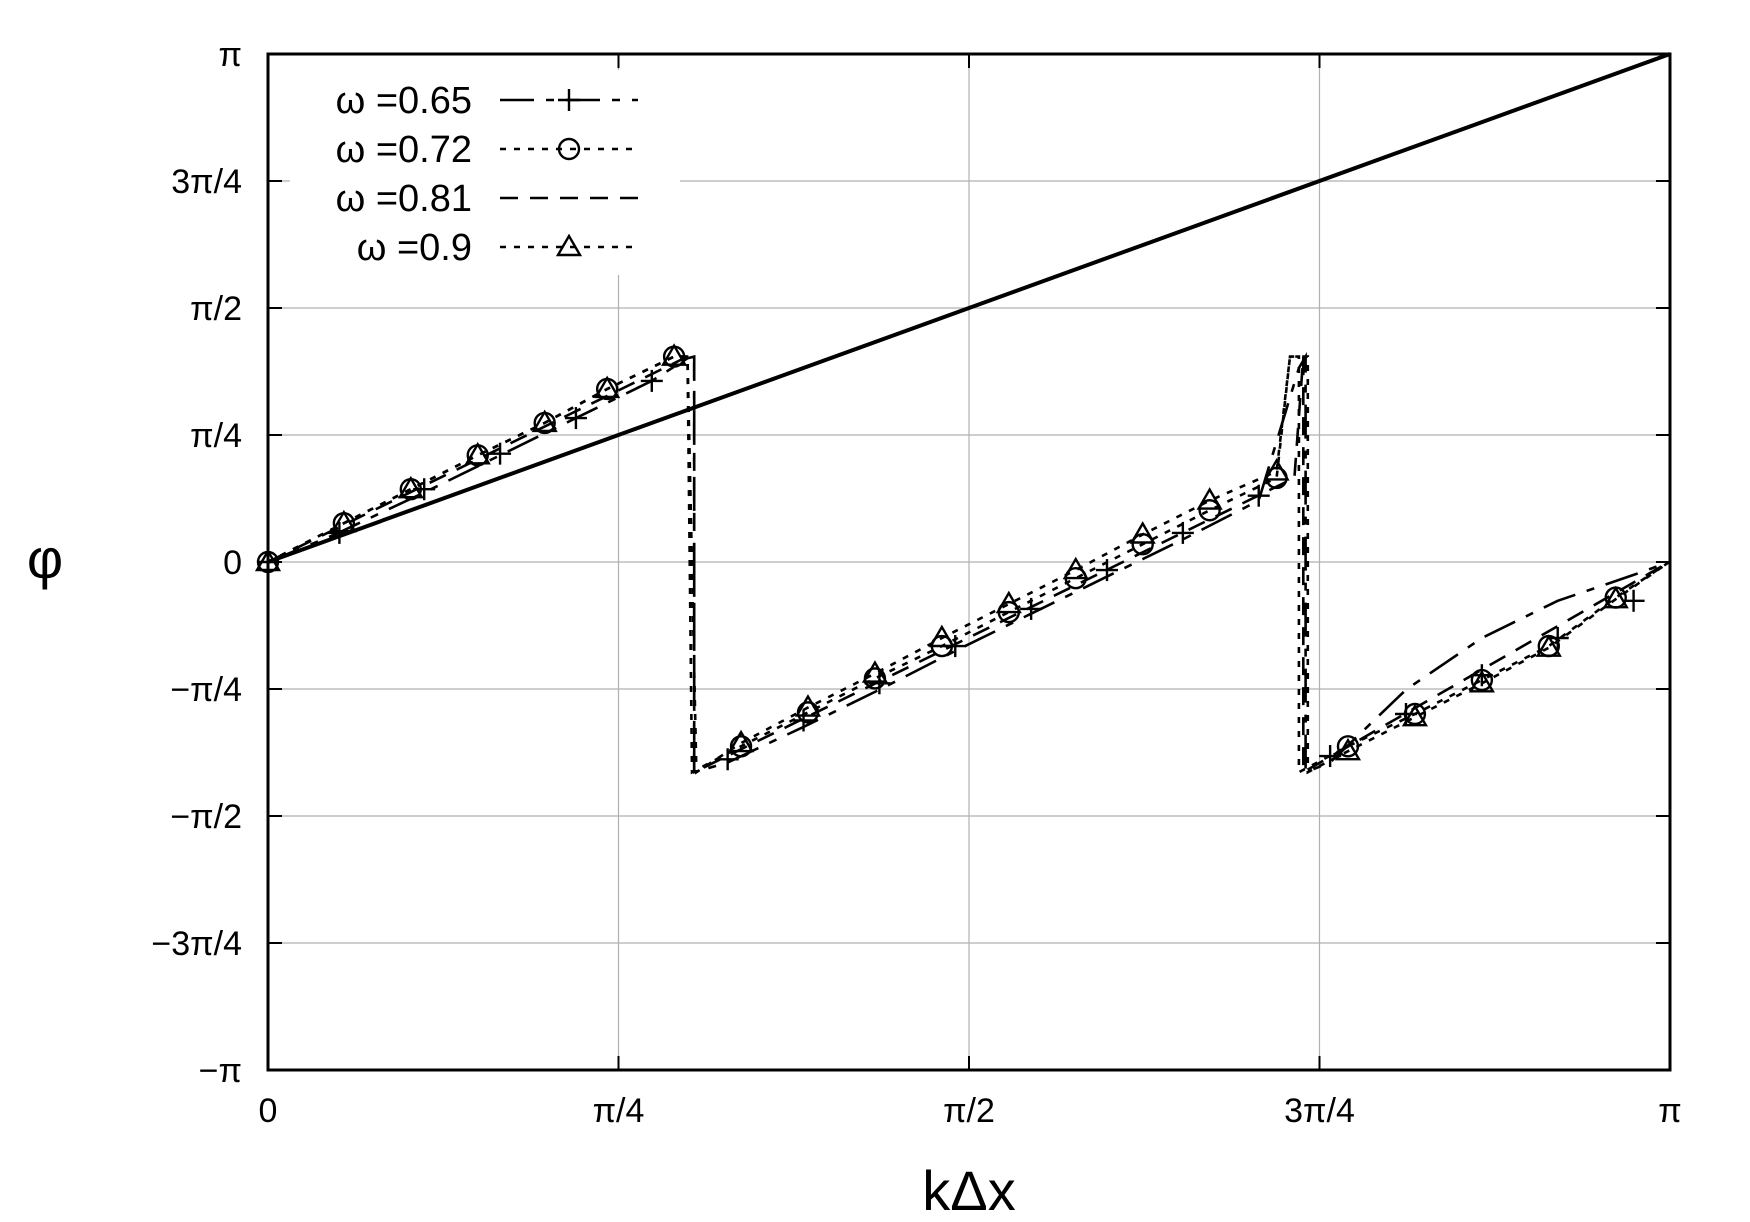  Describe the element at coordinates (196, 944) in the screenshot. I see `y-tick-label: −3π/4` at that location.